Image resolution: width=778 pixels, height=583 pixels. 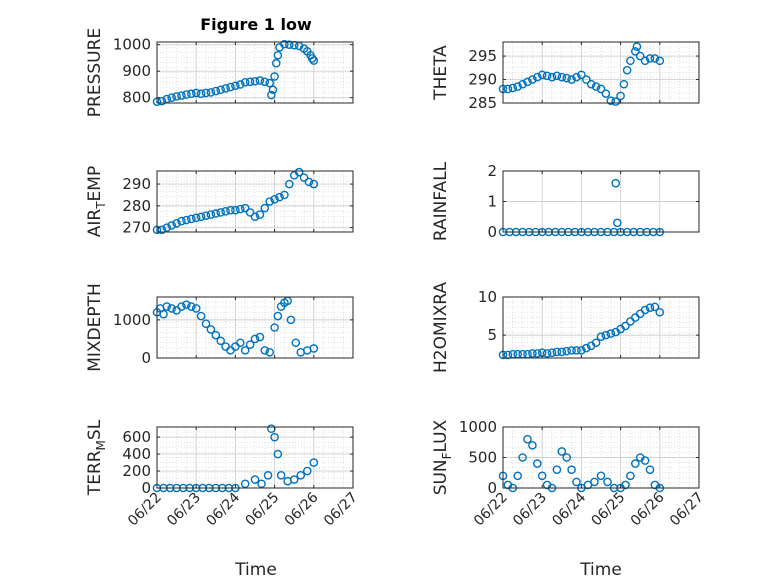 I want to click on y-tick-label: 270, so click(x=136, y=228).